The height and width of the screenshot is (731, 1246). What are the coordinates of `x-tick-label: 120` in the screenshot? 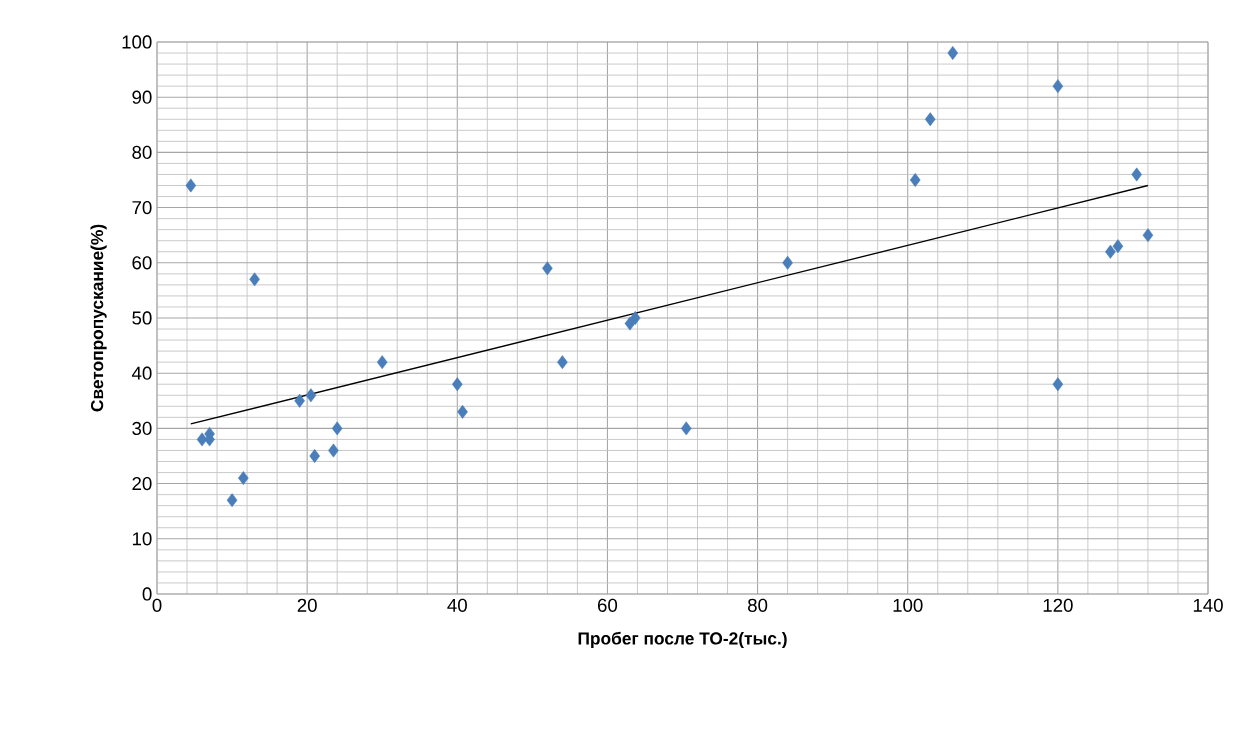 It's located at (1058, 605).